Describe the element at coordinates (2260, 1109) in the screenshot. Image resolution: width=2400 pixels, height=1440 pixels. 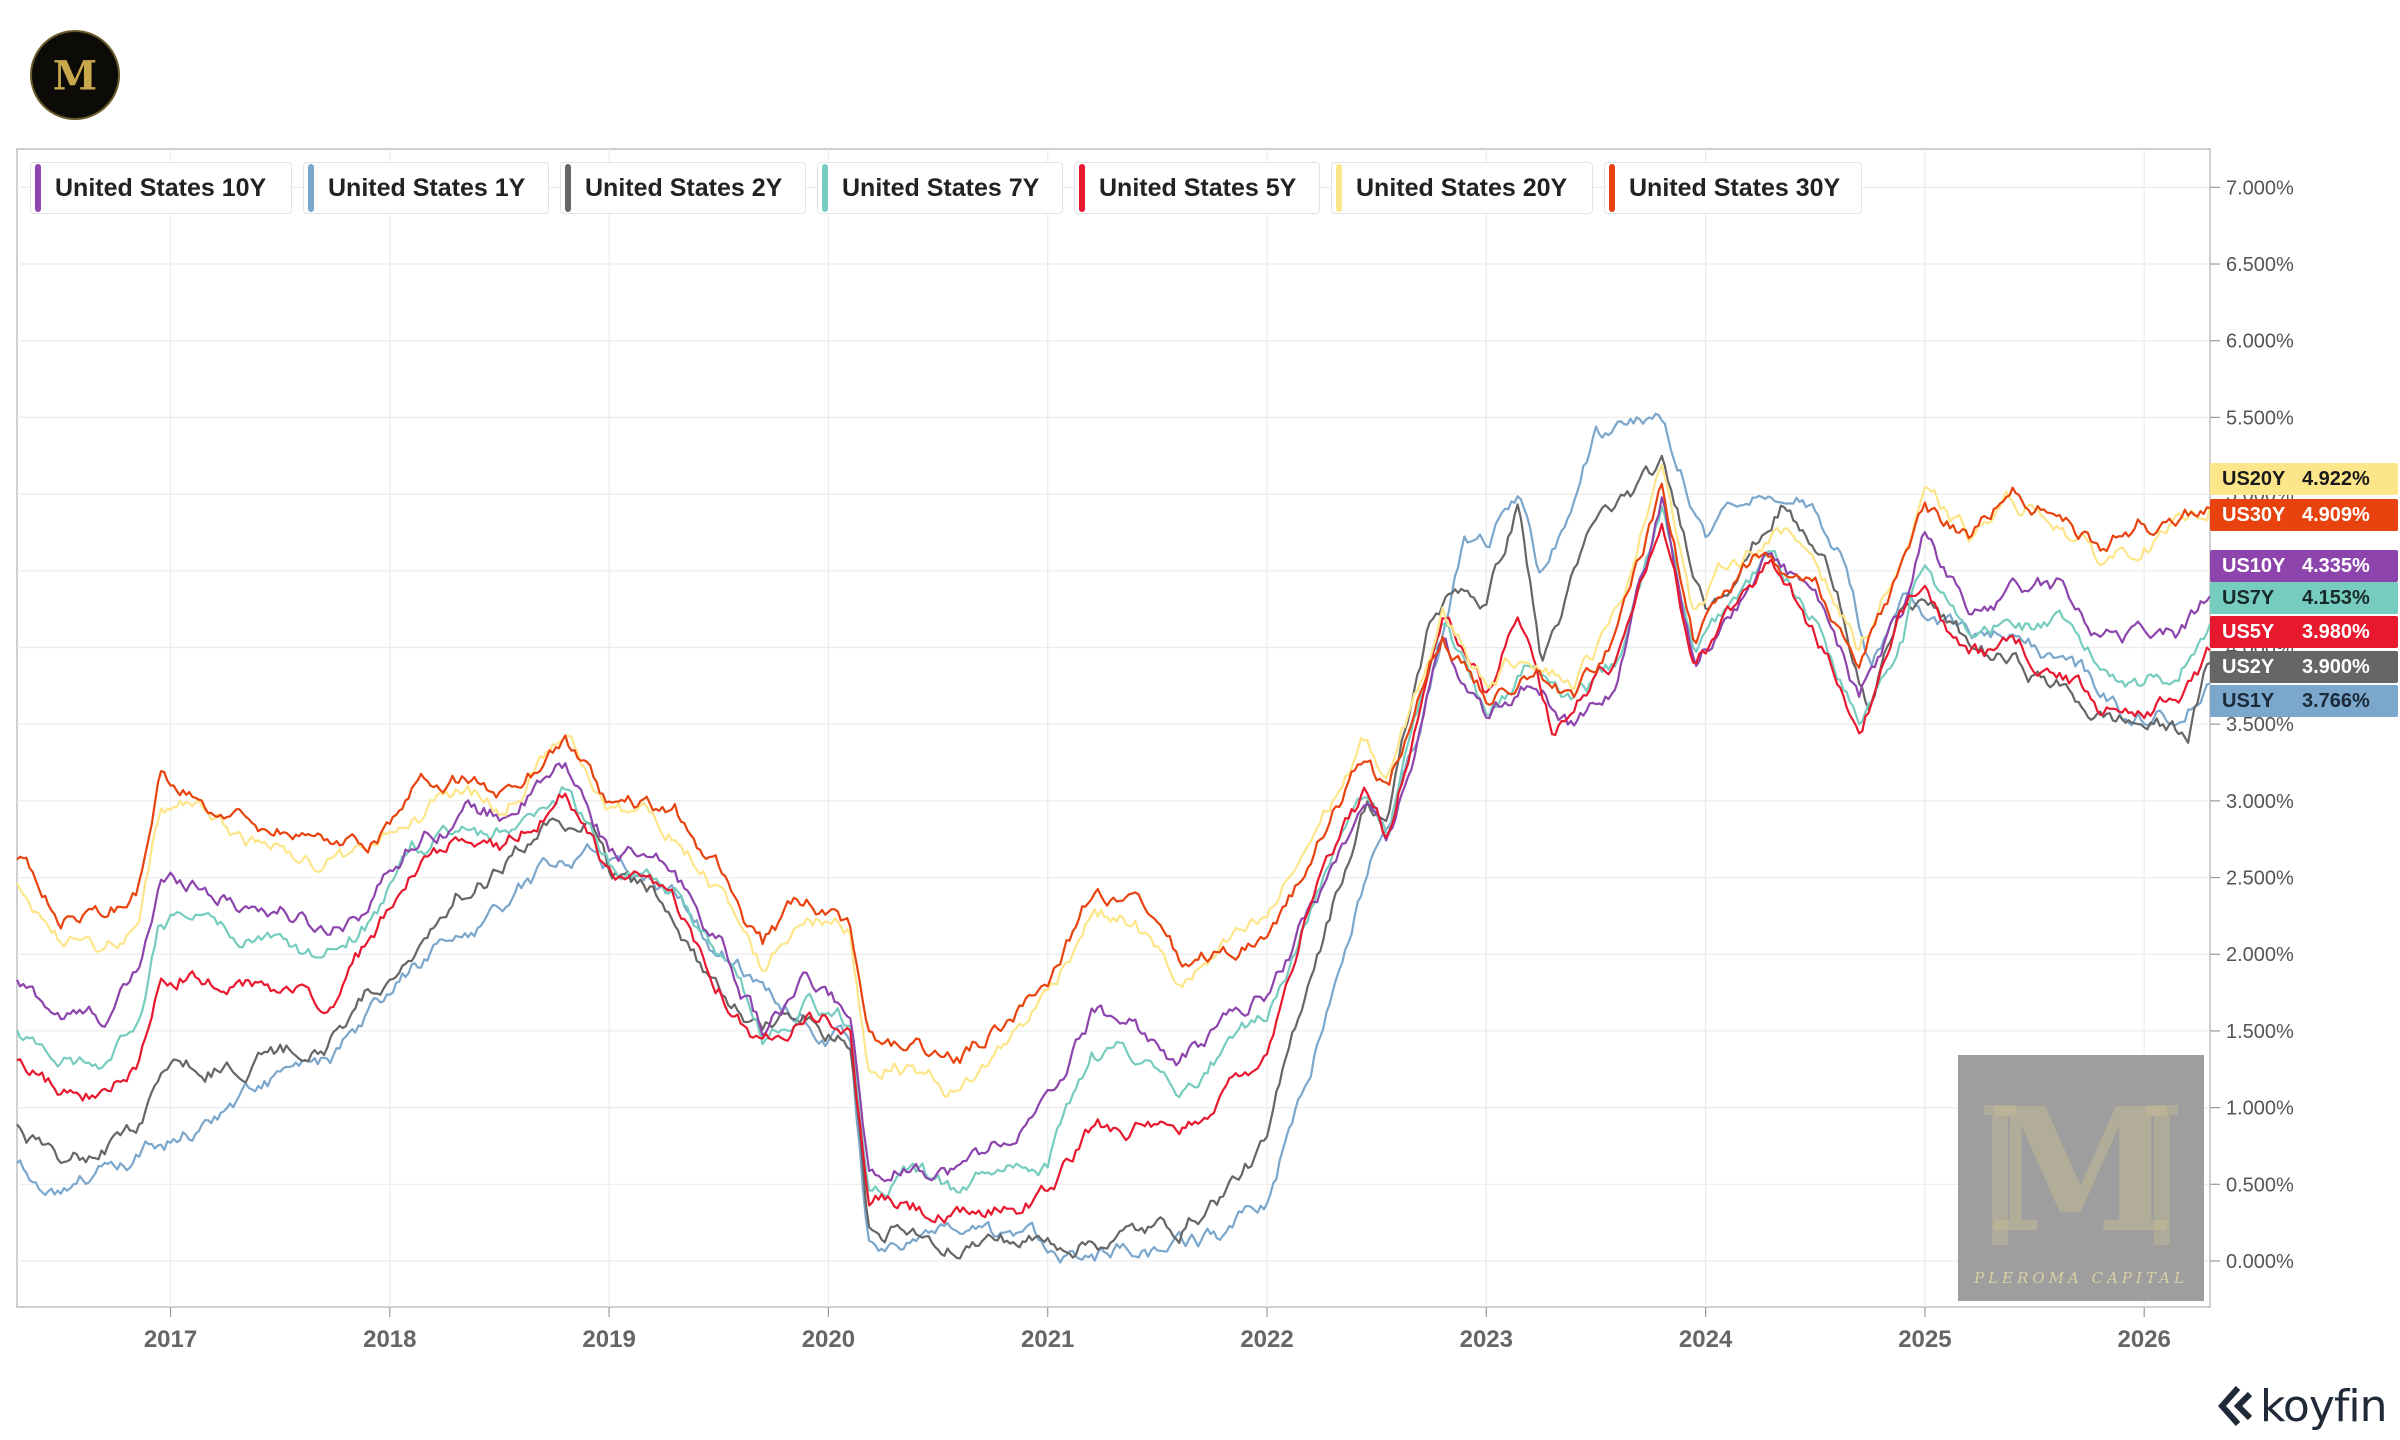
I see `y-tick-label: 1.000%` at that location.